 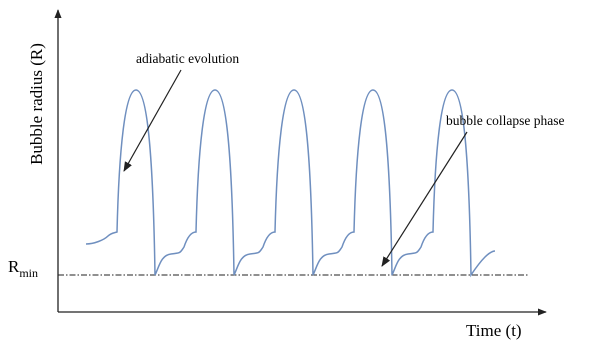 What do you see at coordinates (28, 273) in the screenshot?
I see `rmin-label-sub: min` at bounding box center [28, 273].